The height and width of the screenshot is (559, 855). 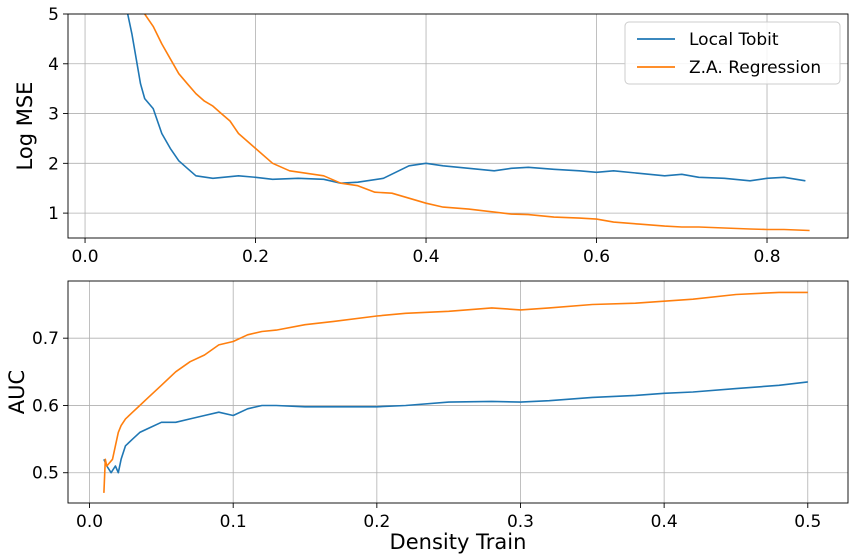 I want to click on x-tick-label: 0.1, so click(x=233, y=522).